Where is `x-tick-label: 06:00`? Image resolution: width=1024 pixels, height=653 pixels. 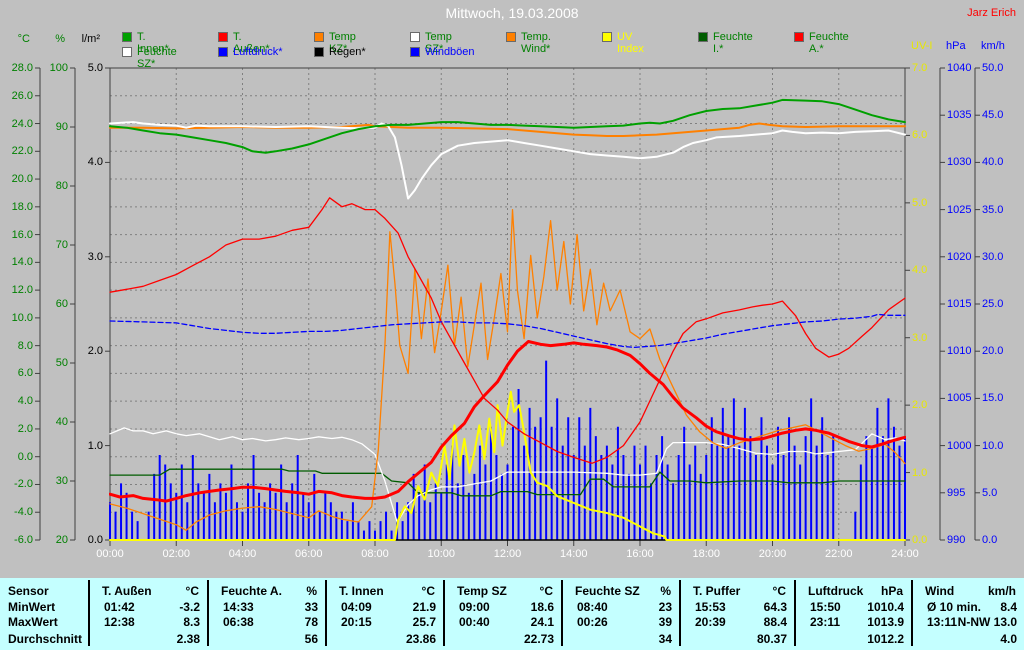
x-tick-label: 06:00 is located at coordinates (308, 554).